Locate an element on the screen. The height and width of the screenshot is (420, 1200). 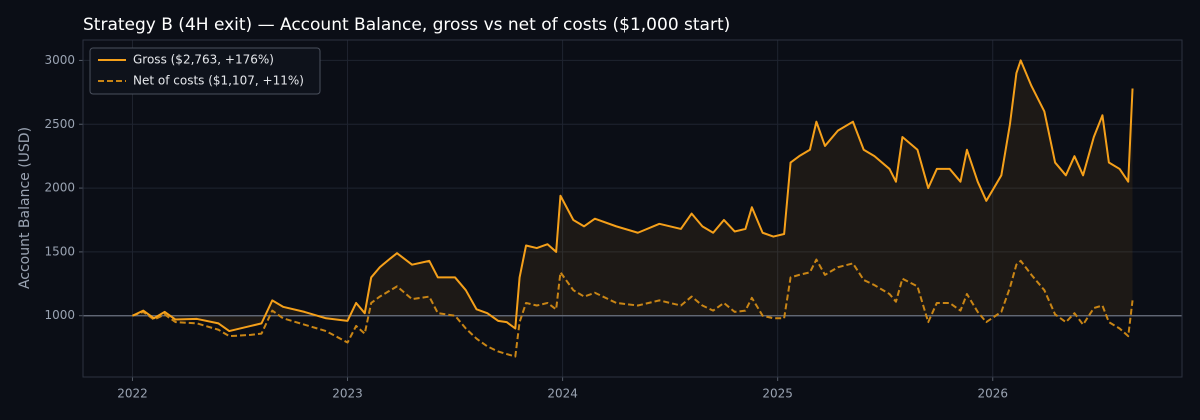
x-tick-label: 2022 is located at coordinates (132, 394).